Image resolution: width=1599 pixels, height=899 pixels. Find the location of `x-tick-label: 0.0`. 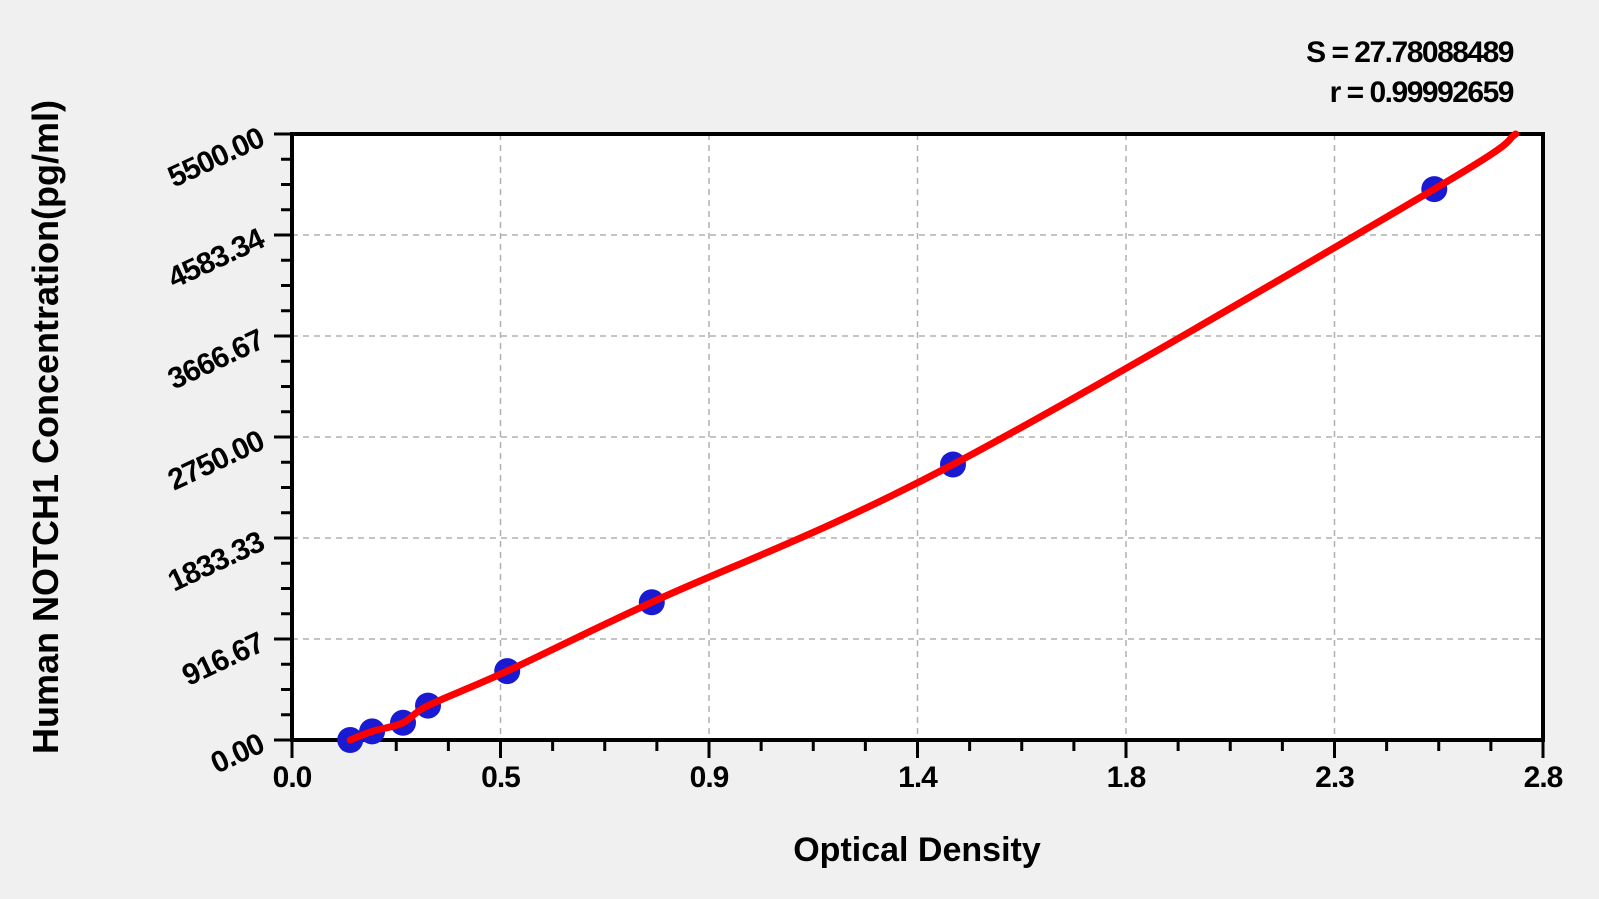

x-tick-label: 0.0 is located at coordinates (292, 777).